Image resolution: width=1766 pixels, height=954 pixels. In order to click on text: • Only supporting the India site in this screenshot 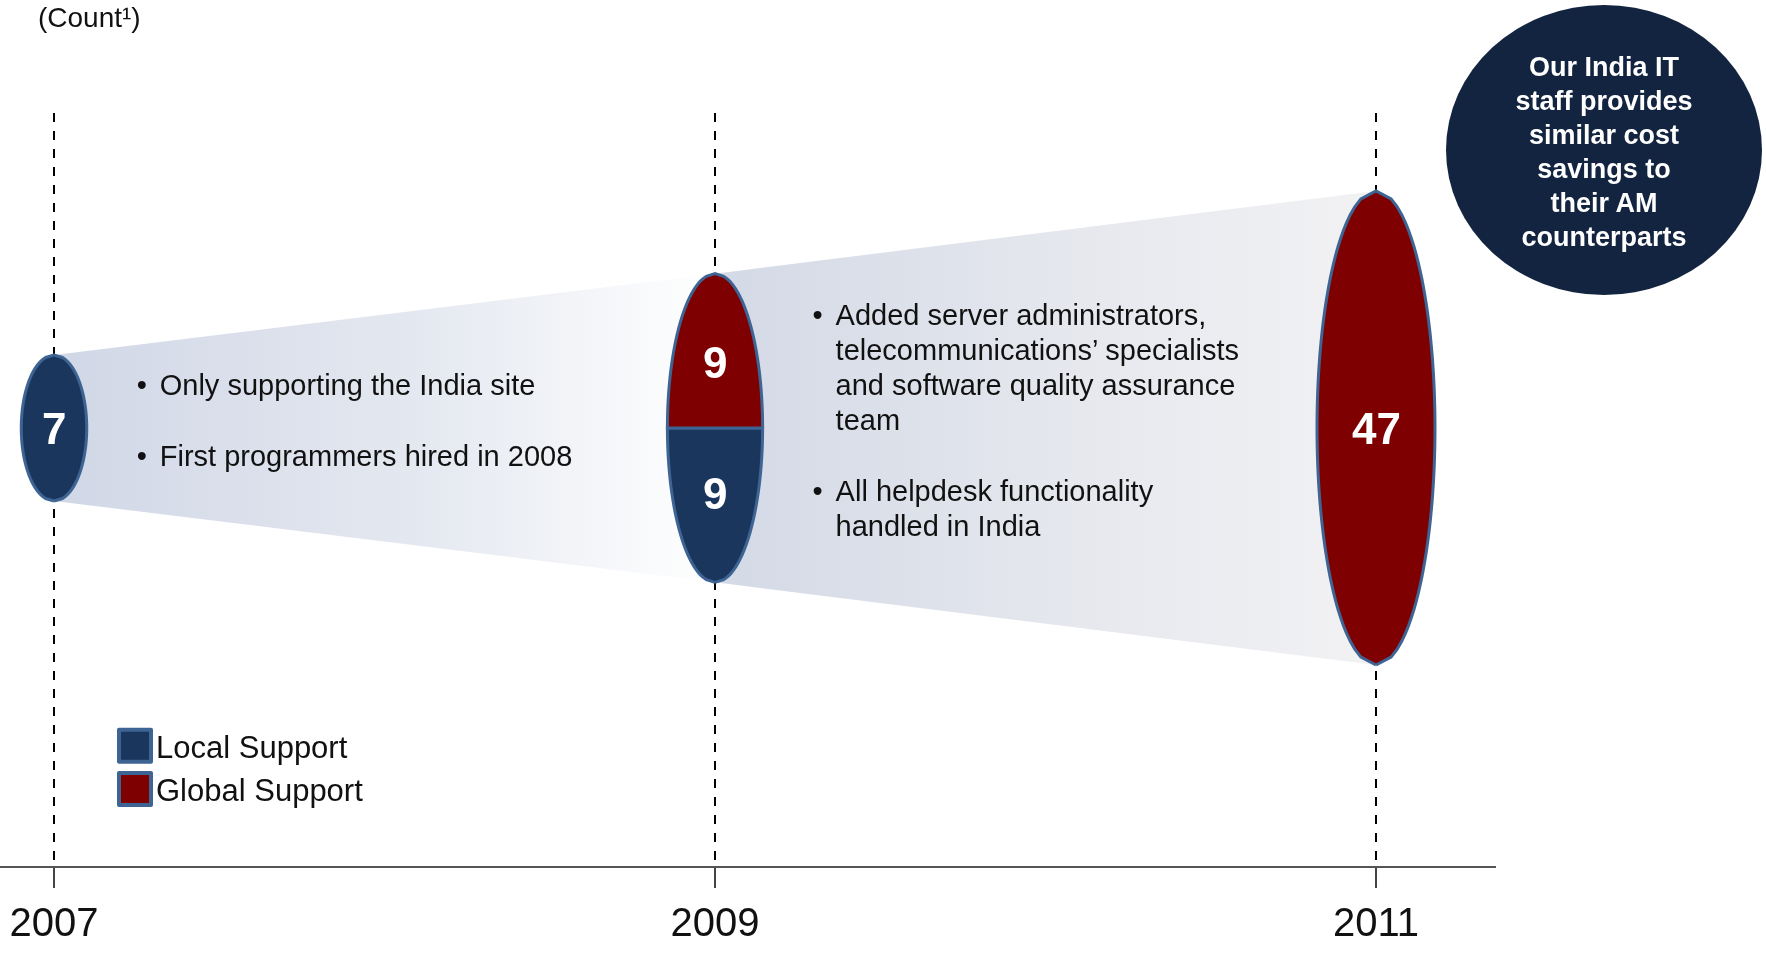, I will do `click(336, 385)`.